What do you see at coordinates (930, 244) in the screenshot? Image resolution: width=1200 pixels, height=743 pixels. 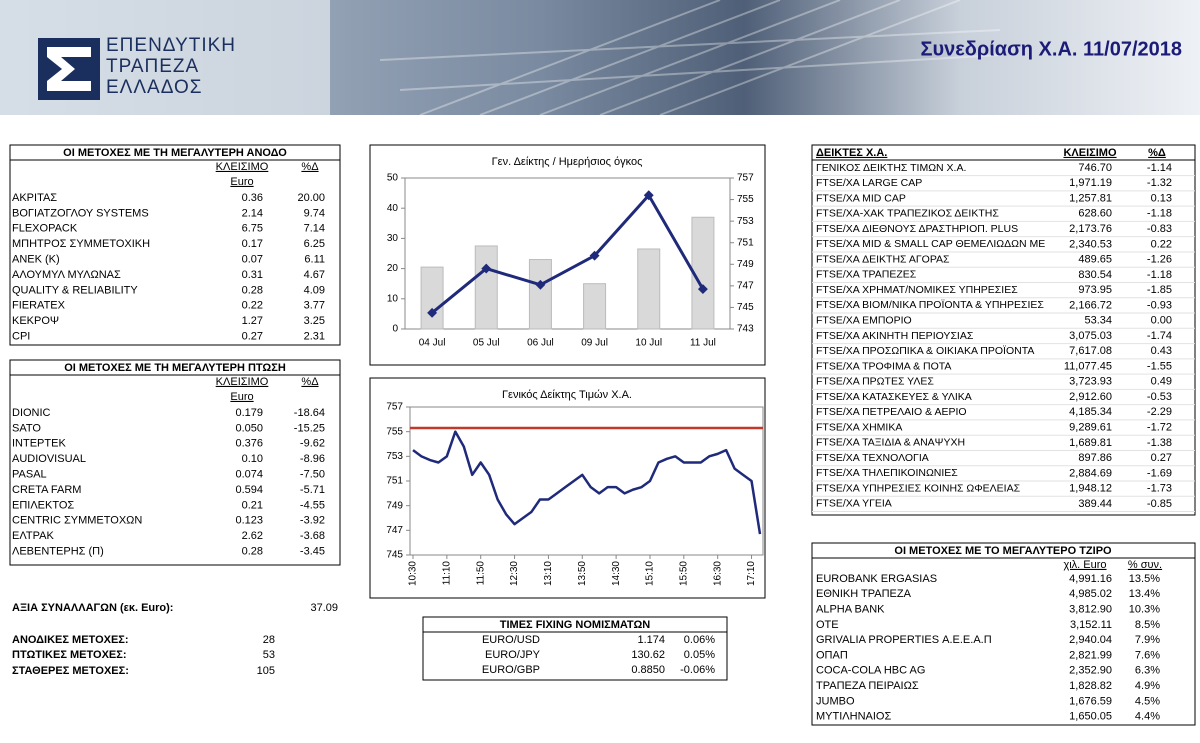 I see `index-name: FTSE/XA MID & SMALL CAP ΘΕΜΕΛΙΩΔΩΝ ΜΕ` at bounding box center [930, 244].